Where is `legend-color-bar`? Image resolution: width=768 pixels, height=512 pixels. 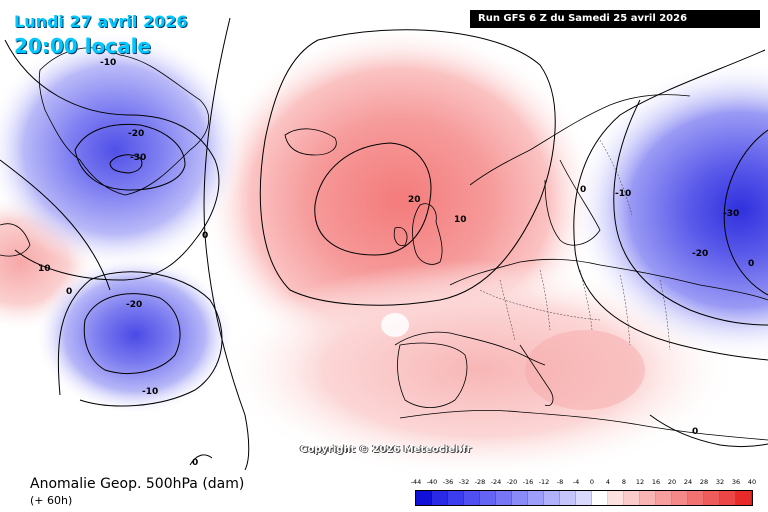 legend-color-bar is located at coordinates (584, 498).